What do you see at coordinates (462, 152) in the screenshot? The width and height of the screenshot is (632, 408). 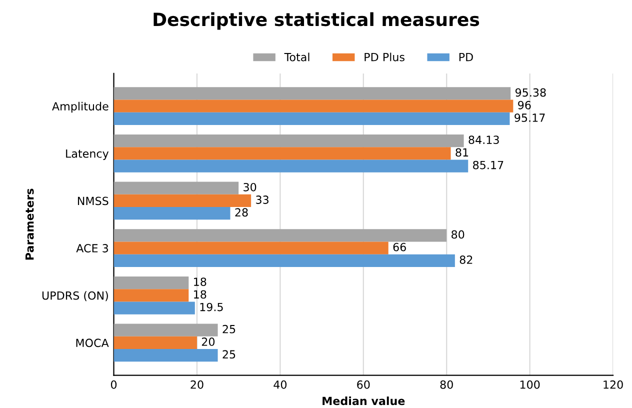 I see `data-label: 81` at bounding box center [462, 152].